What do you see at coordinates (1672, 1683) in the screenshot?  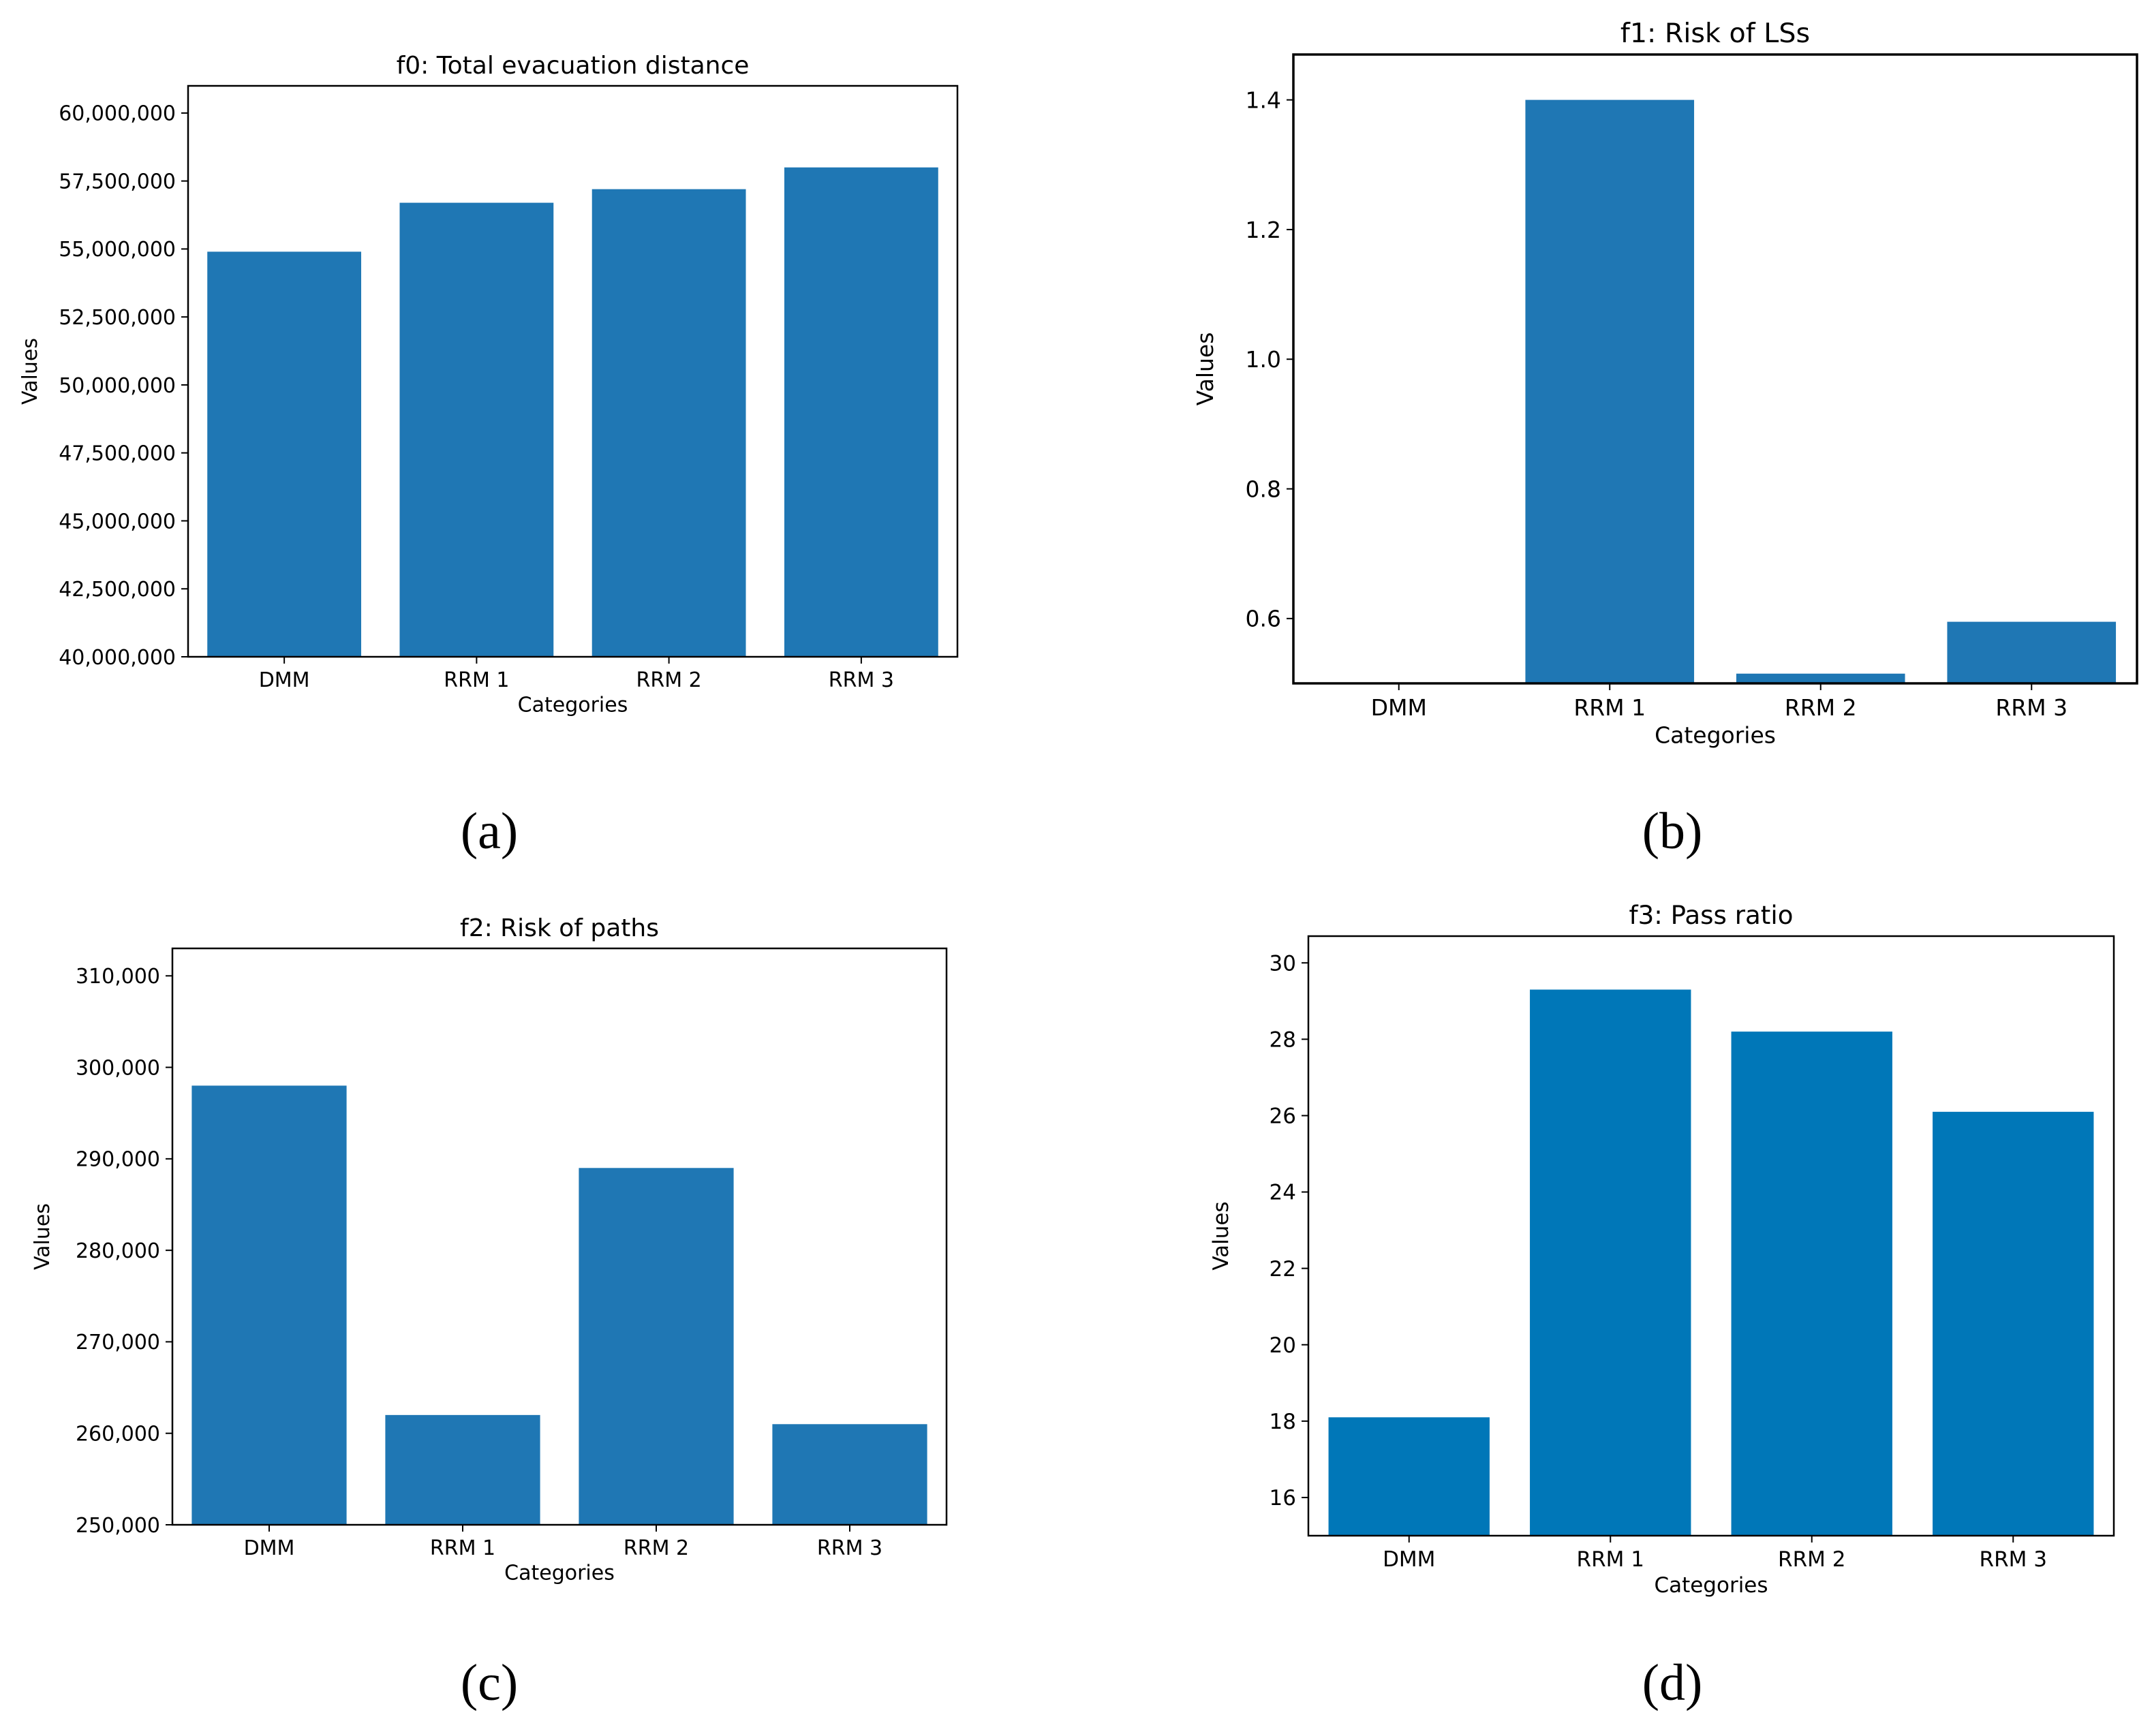 I see `panel-label-d: (d)` at bounding box center [1672, 1683].